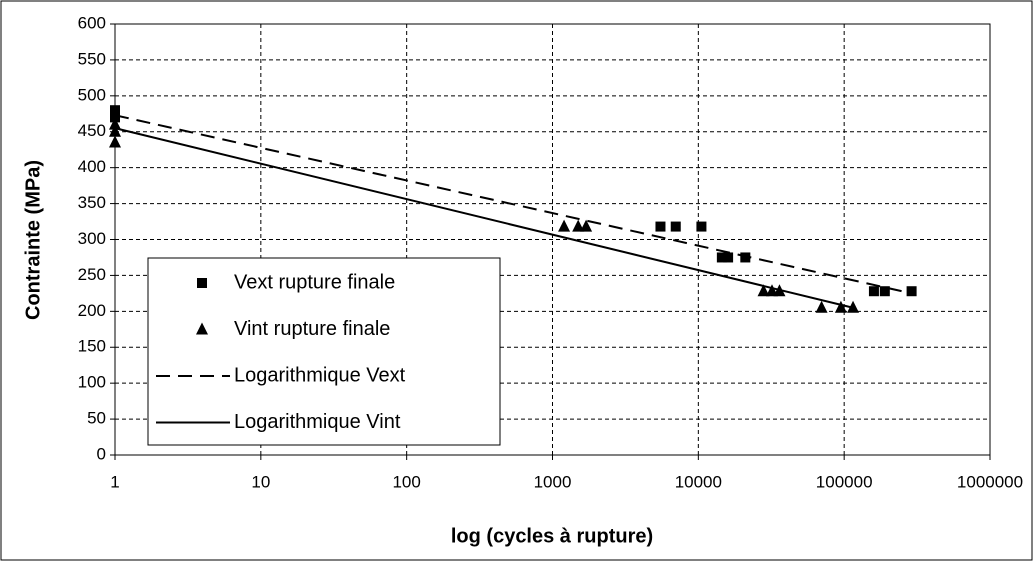 This screenshot has width=1034, height=562. Describe the element at coordinates (260, 481) in the screenshot. I see `x-tick-label: 10` at that location.